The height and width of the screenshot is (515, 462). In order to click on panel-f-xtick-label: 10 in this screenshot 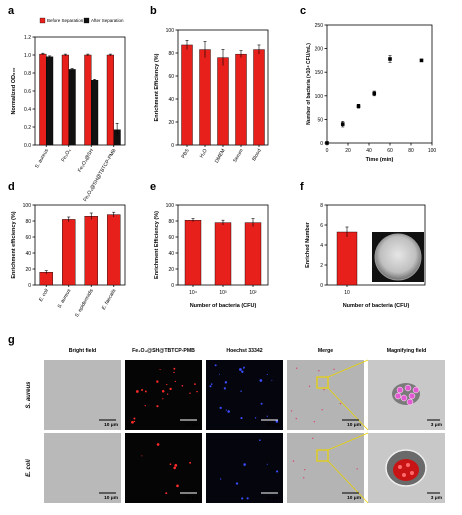, I will do `click(347, 293)`.